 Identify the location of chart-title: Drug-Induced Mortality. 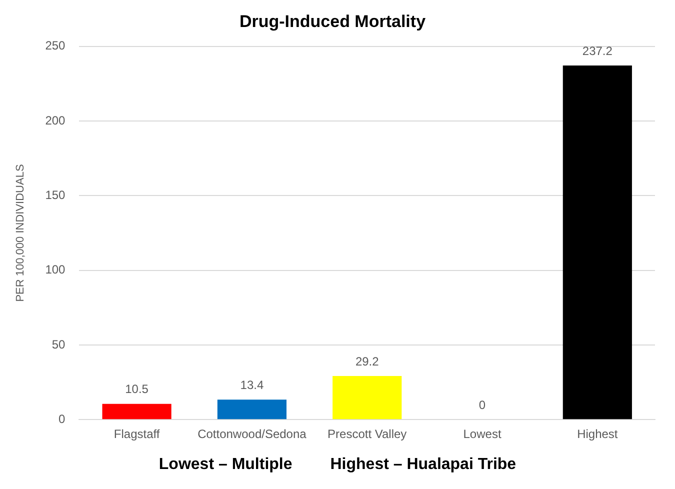
(332, 21).